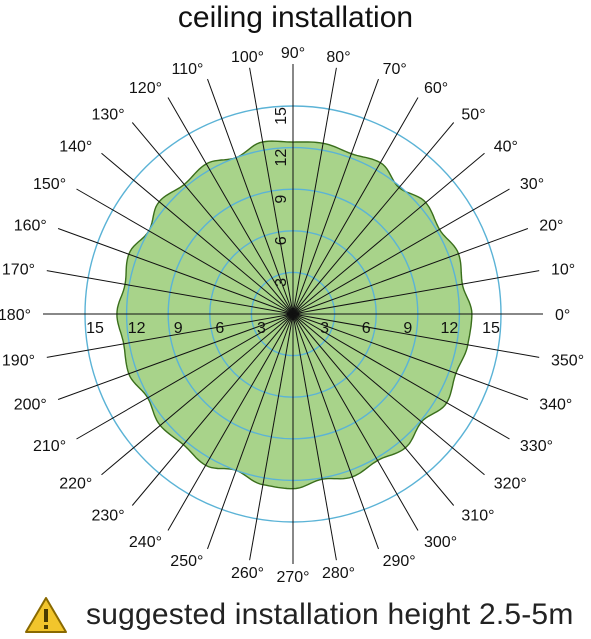  Describe the element at coordinates (49, 446) in the screenshot. I see `angle-label: 210°` at that location.